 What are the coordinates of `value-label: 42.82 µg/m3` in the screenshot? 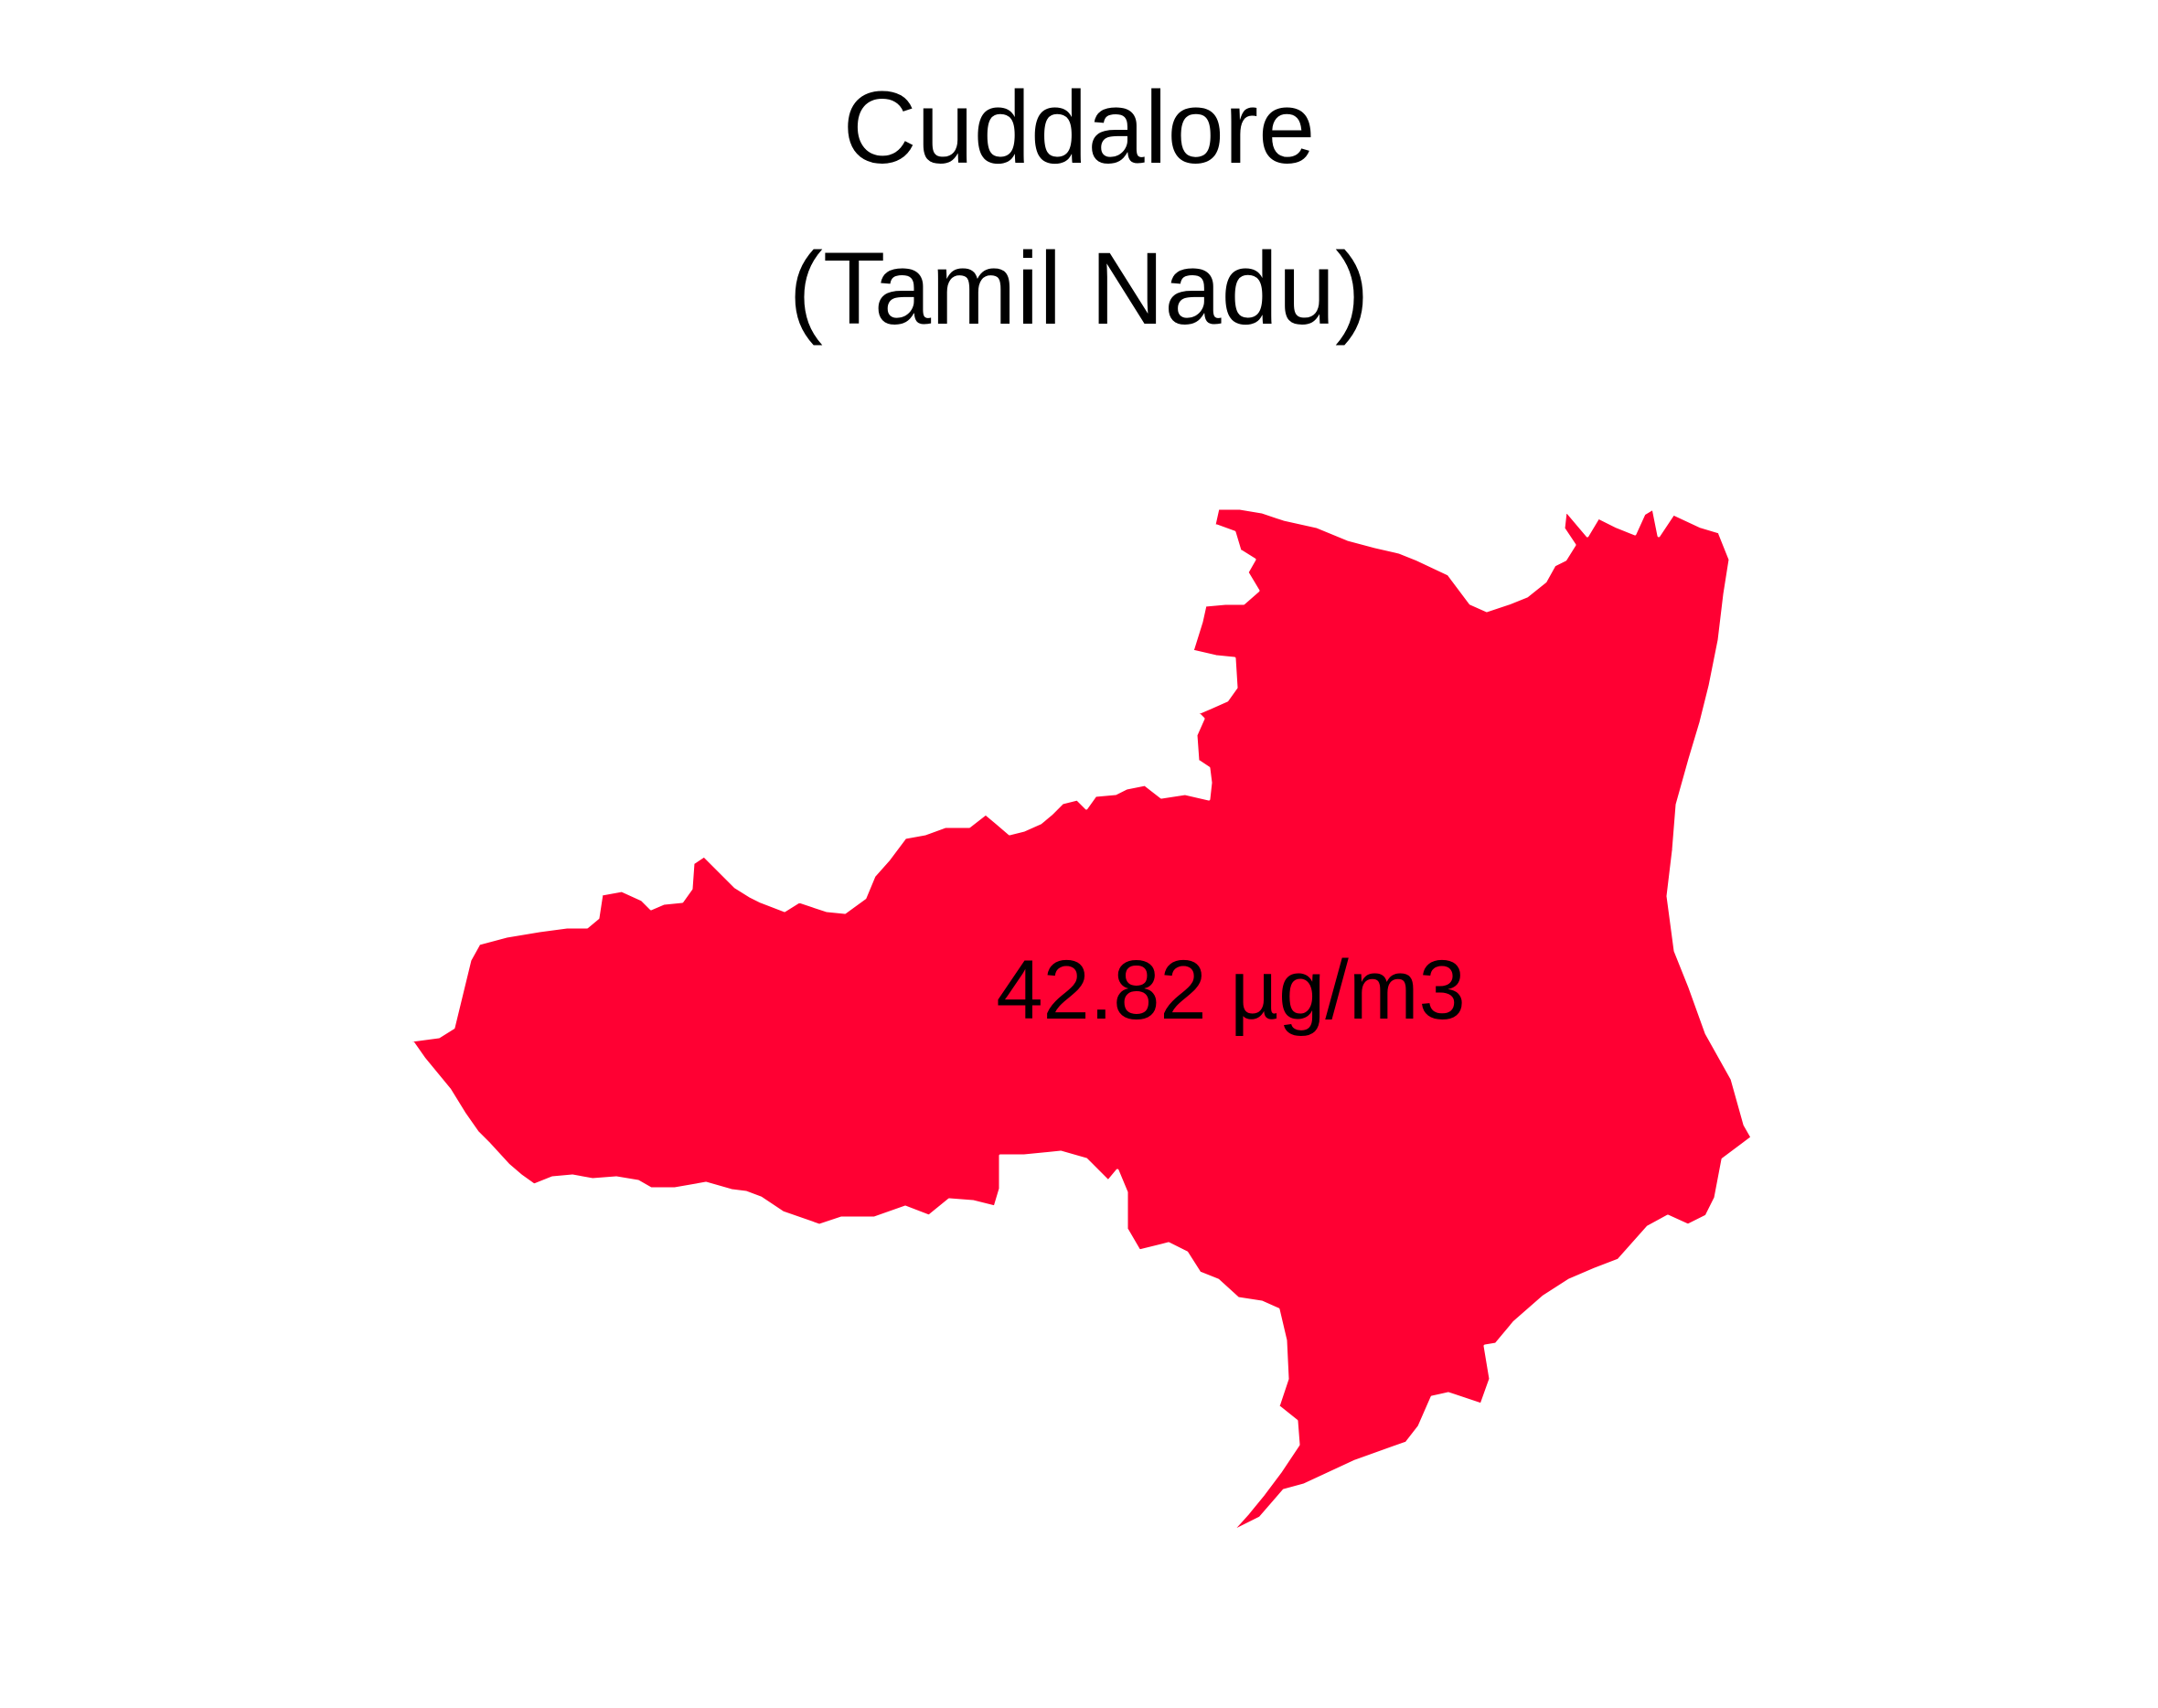 It's located at (1230, 990).